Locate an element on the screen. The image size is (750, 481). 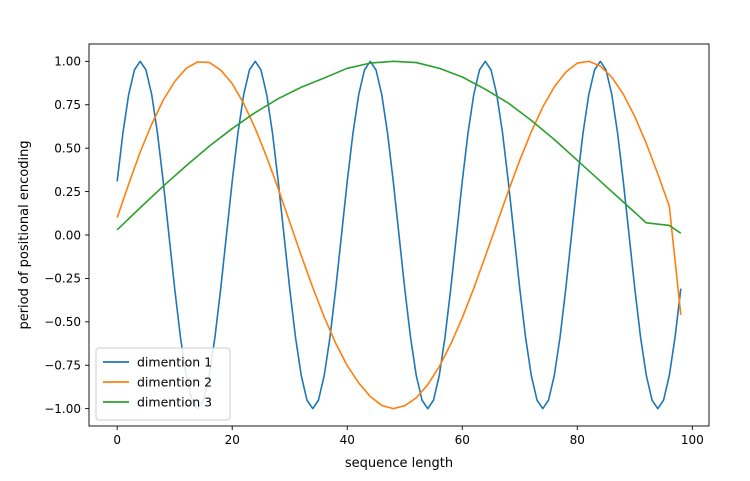
y-tick-label: 0.25 is located at coordinates (67, 192).